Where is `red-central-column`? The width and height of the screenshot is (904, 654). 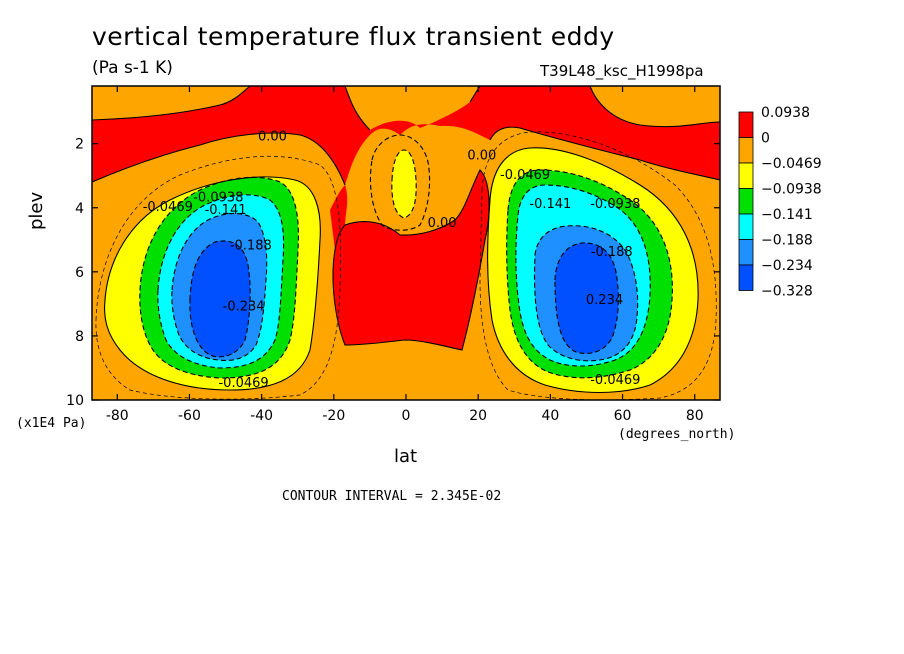
red-central-column is located at coordinates (411, 260).